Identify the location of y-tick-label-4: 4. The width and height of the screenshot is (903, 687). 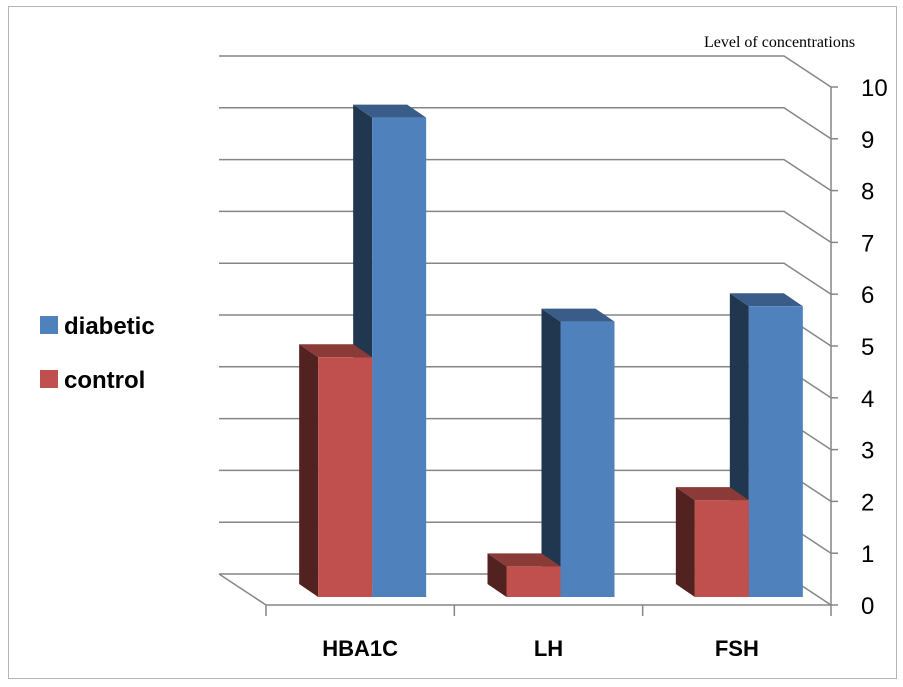
(867, 399).